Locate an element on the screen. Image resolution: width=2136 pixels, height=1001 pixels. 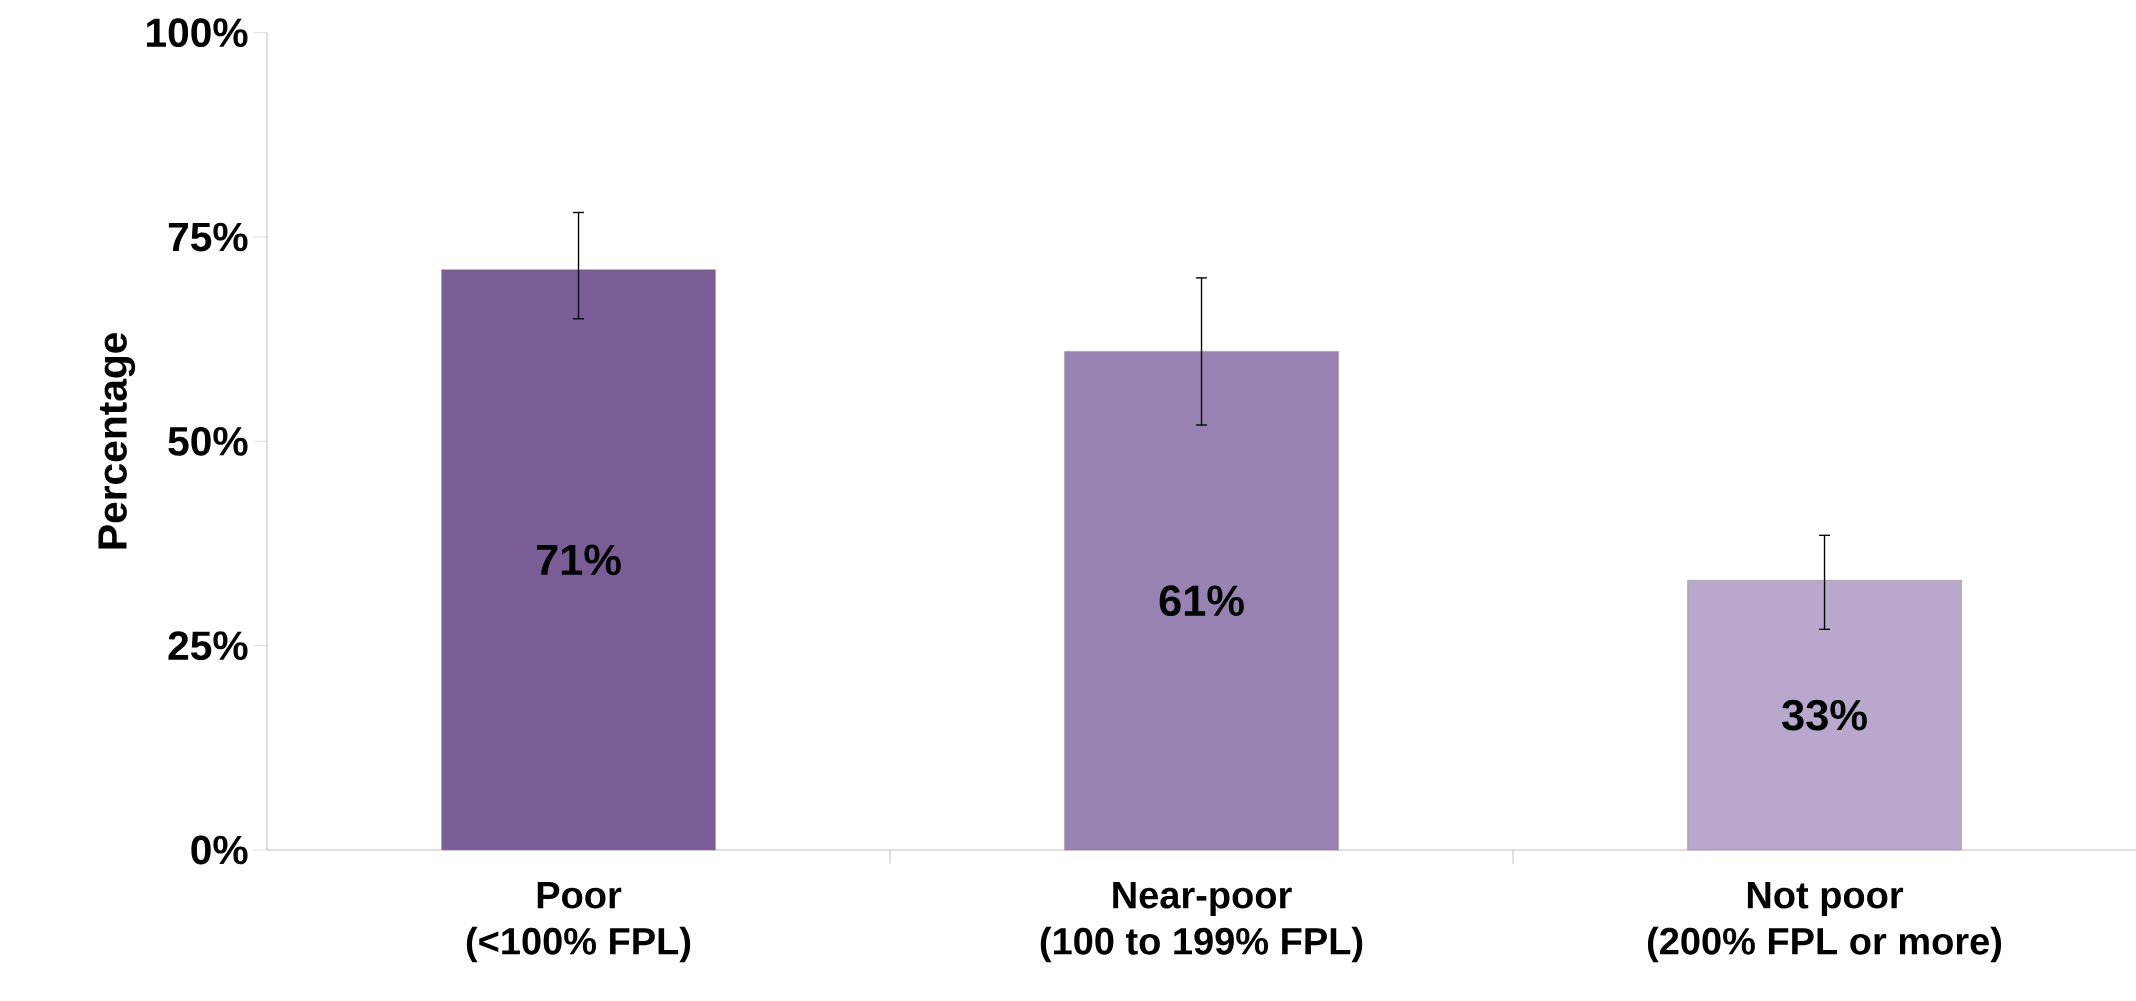
y-axis-title: Percentage is located at coordinates (117, 440).